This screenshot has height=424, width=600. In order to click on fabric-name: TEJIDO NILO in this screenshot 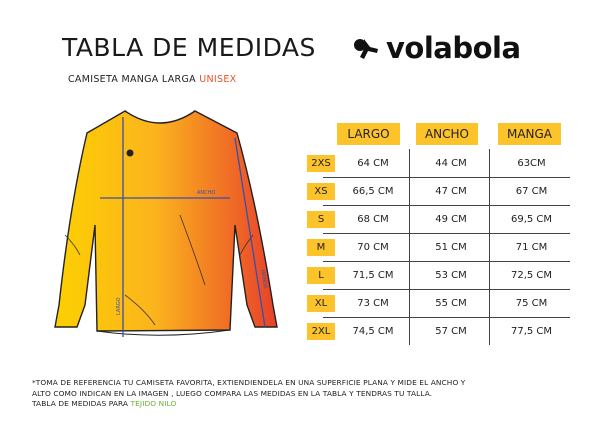, I will do `click(153, 403)`.